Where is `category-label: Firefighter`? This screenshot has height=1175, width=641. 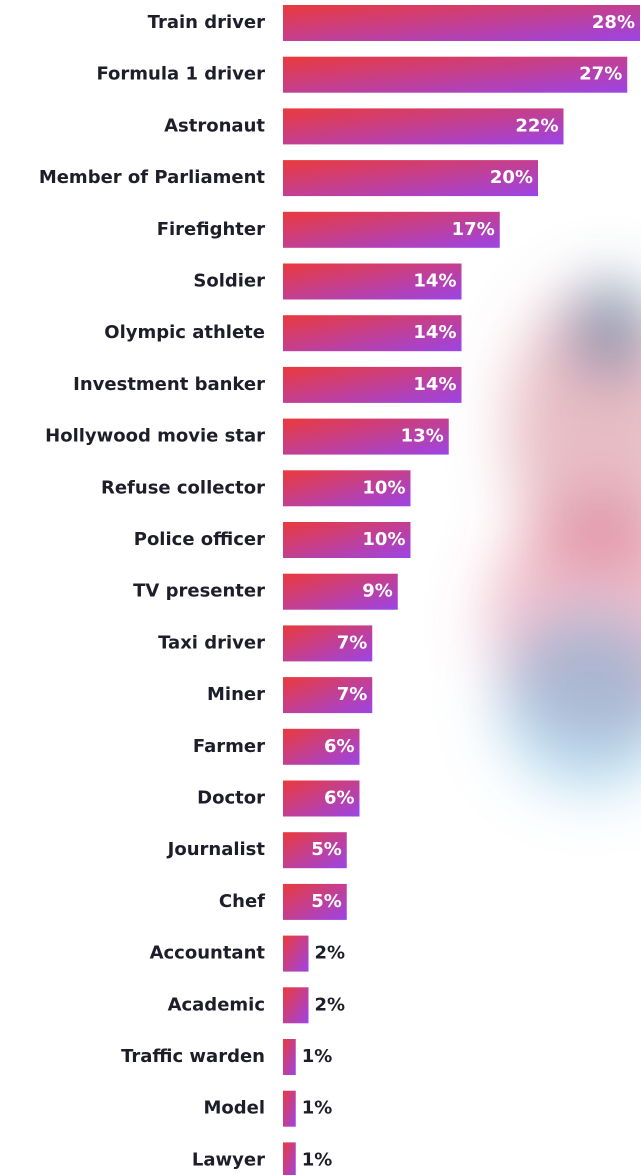 category-label: Firefighter is located at coordinates (211, 229).